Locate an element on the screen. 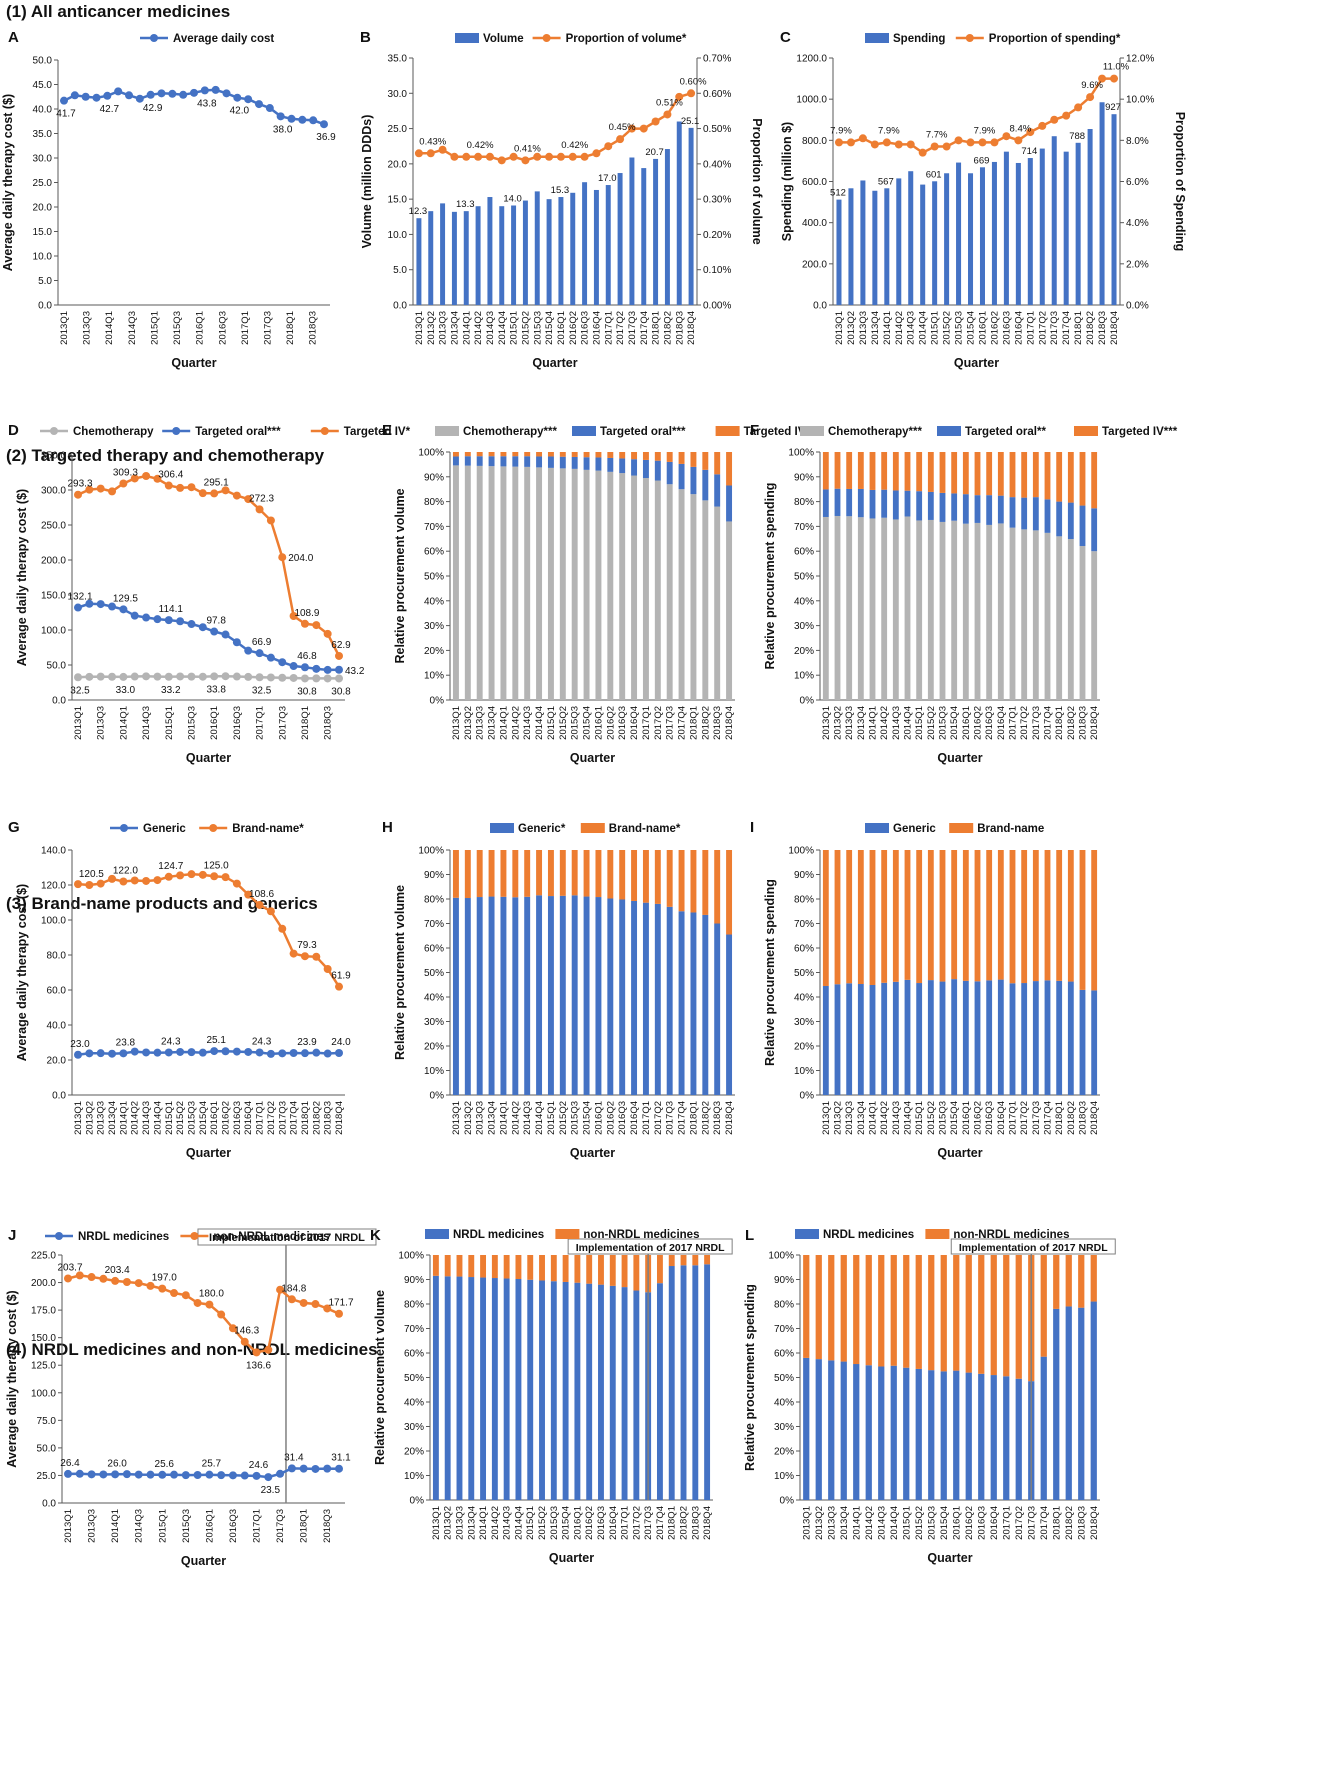 The height and width of the screenshot is (1778, 1333). data-label: 42.0 is located at coordinates (240, 111).